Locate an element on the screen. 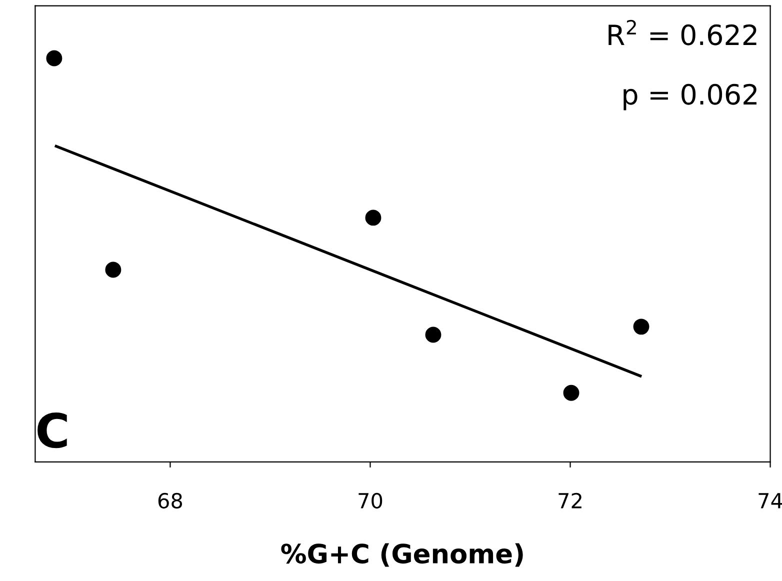 This screenshot has width=782, height=581. x-tick-label: 72 is located at coordinates (570, 500).